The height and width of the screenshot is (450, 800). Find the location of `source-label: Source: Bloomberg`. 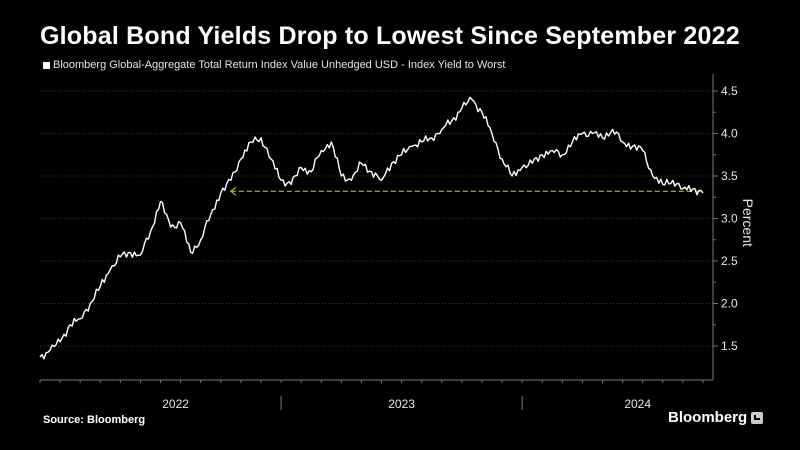

source-label: Source: Bloomberg is located at coordinates (94, 420).